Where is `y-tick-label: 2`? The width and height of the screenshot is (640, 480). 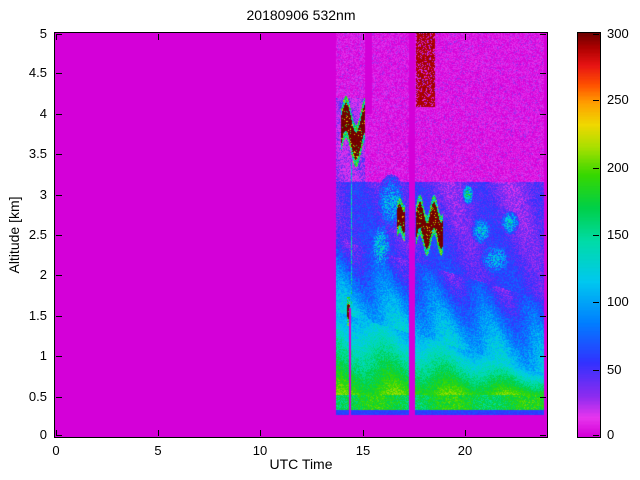 y-tick-label: 2 is located at coordinates (43, 274).